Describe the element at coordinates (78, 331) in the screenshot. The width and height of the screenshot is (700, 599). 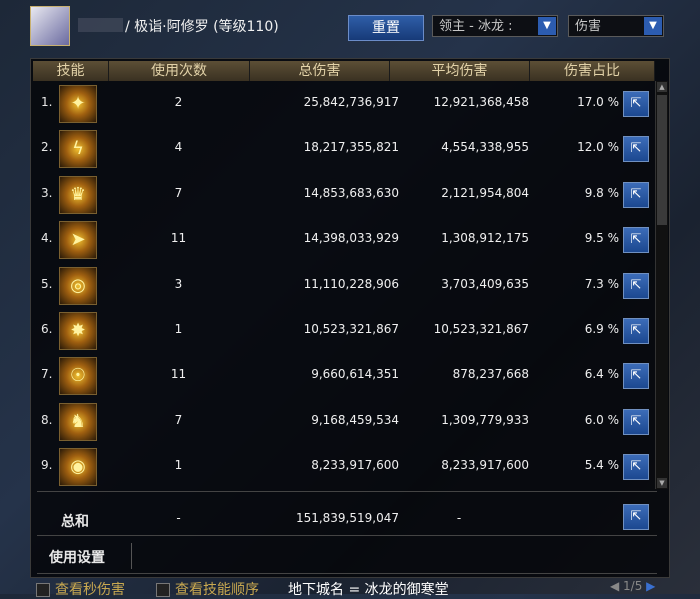
I see `skill-icon: ✸` at that location.